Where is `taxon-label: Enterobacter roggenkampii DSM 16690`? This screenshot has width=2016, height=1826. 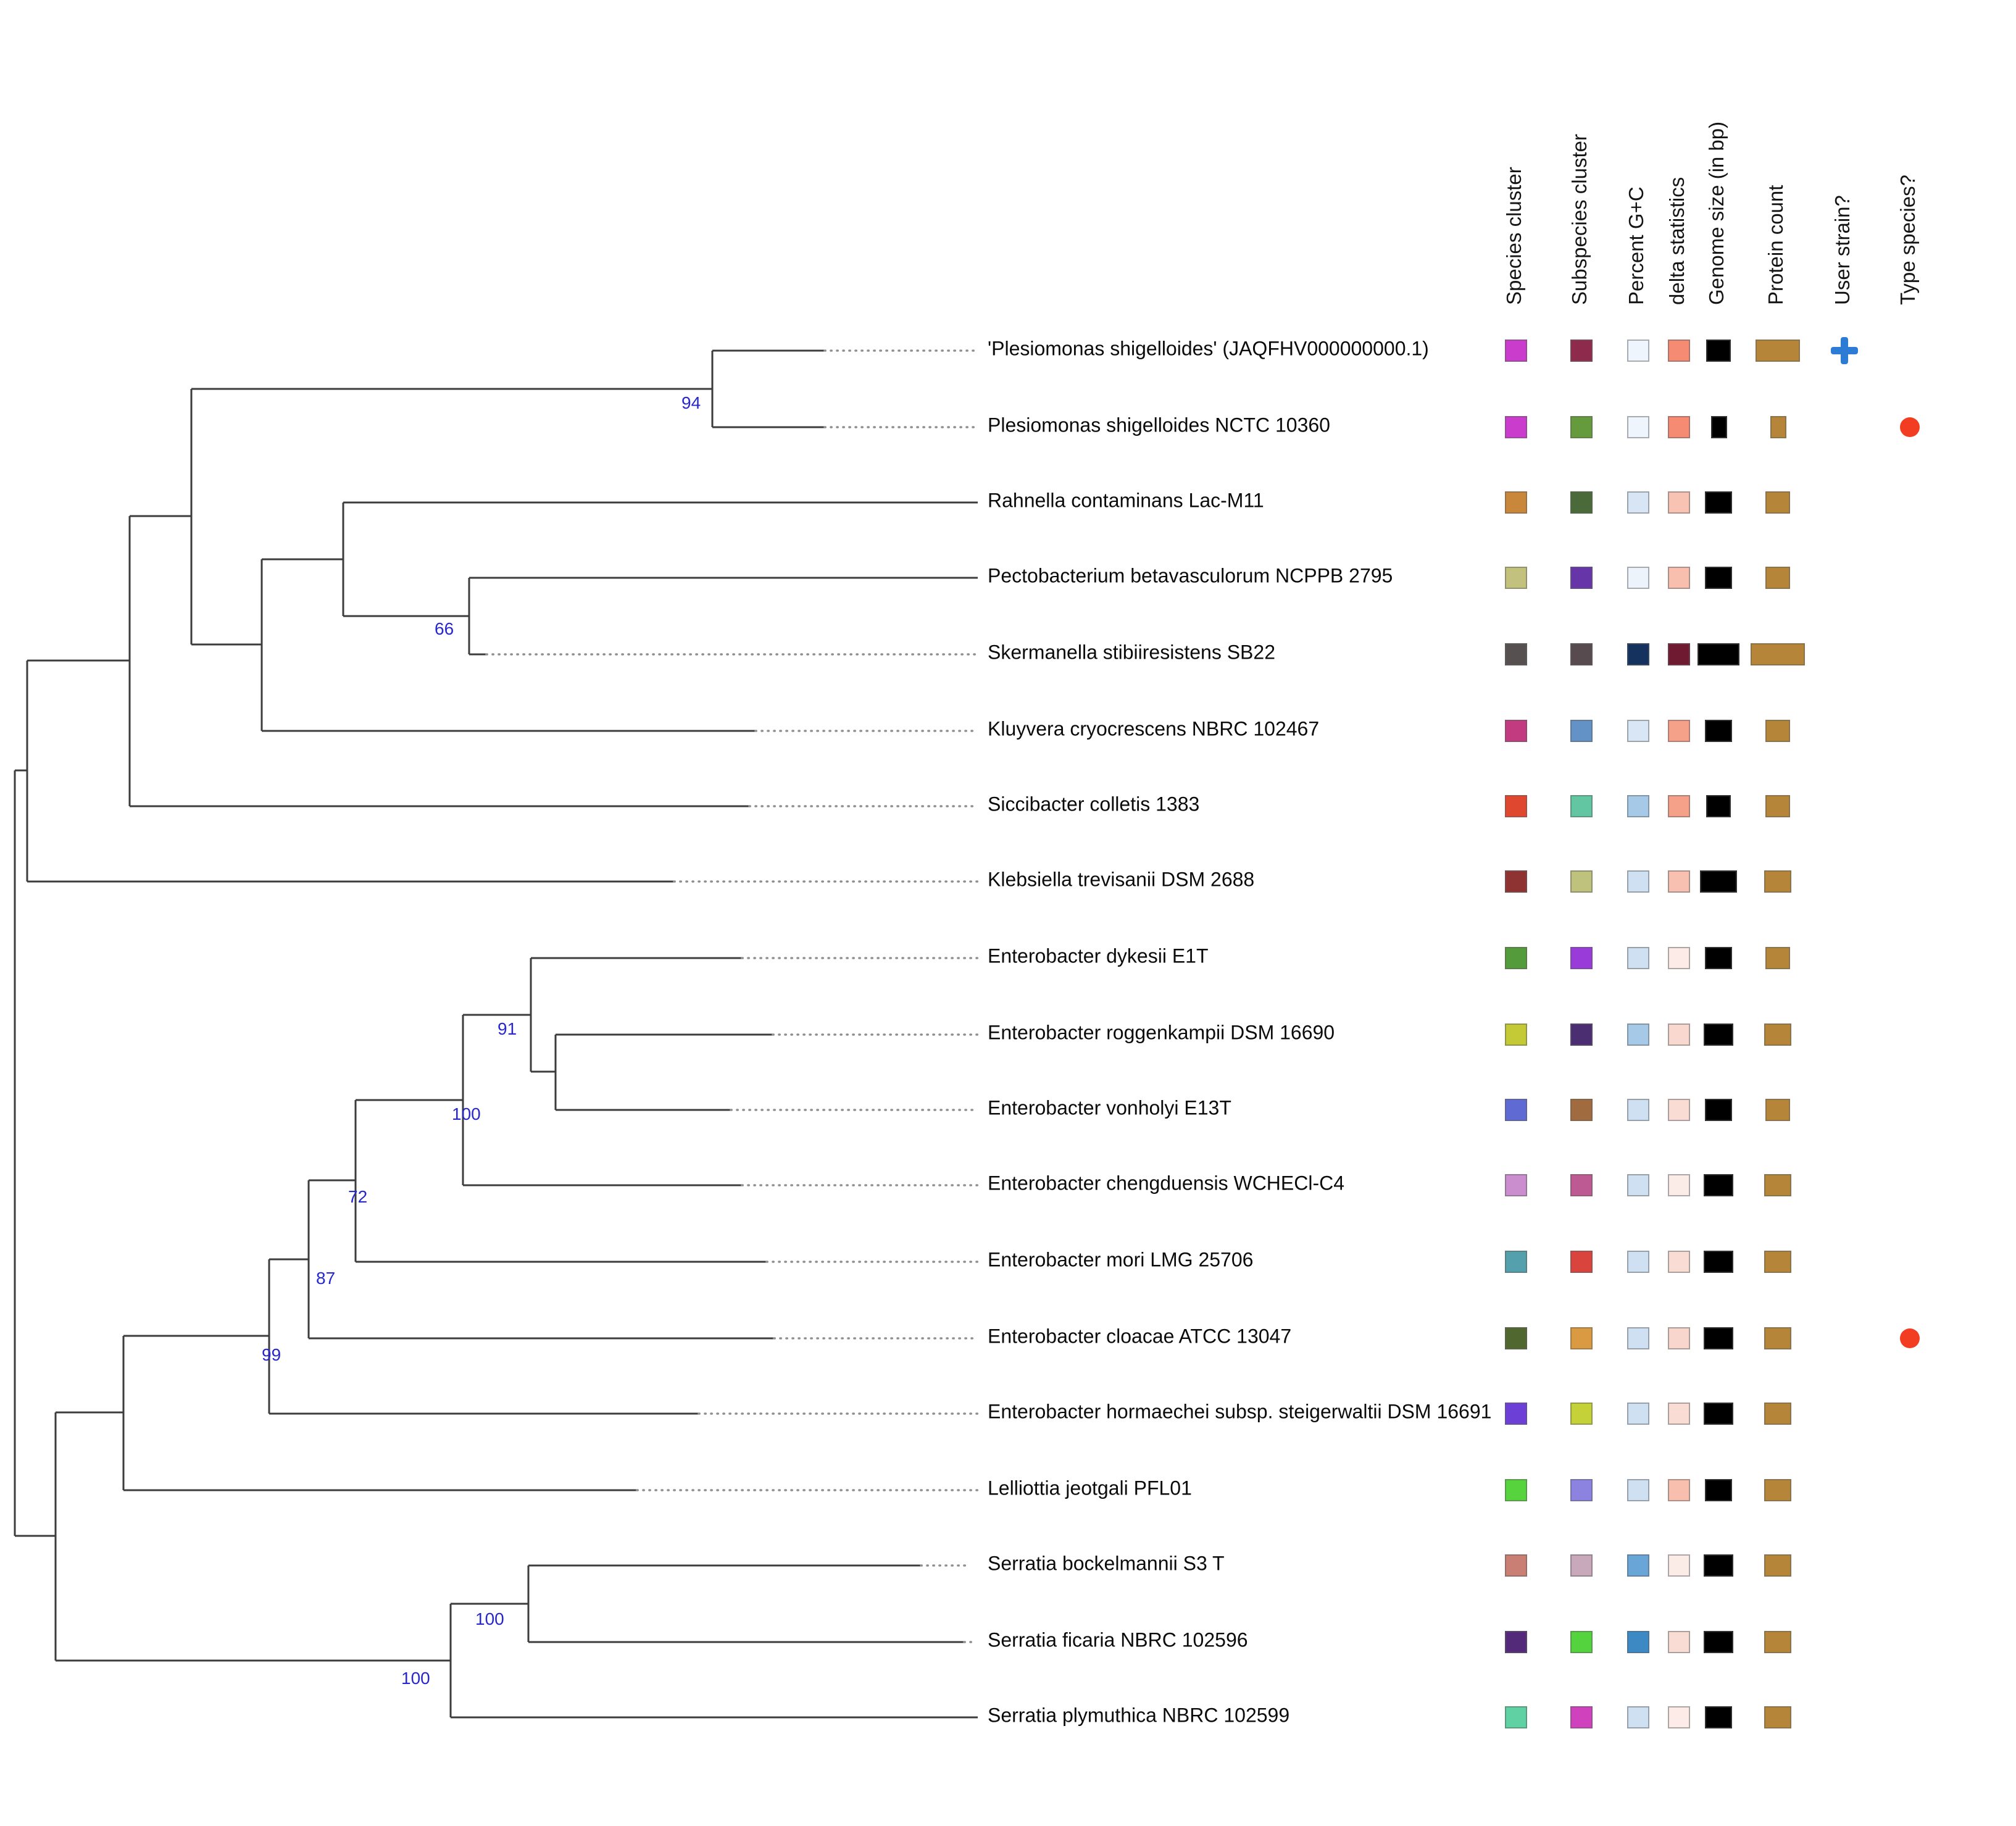 taxon-label: Enterobacter roggenkampii DSM 16690 is located at coordinates (1161, 1033).